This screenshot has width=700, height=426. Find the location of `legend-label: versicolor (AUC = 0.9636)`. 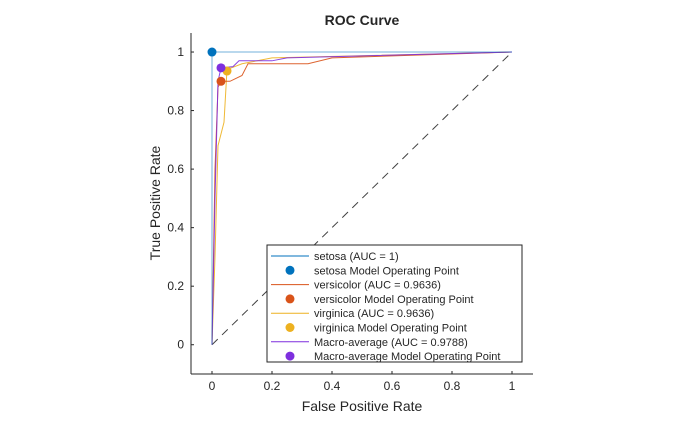

legend-label: versicolor (AUC = 0.9636) is located at coordinates (377, 286).